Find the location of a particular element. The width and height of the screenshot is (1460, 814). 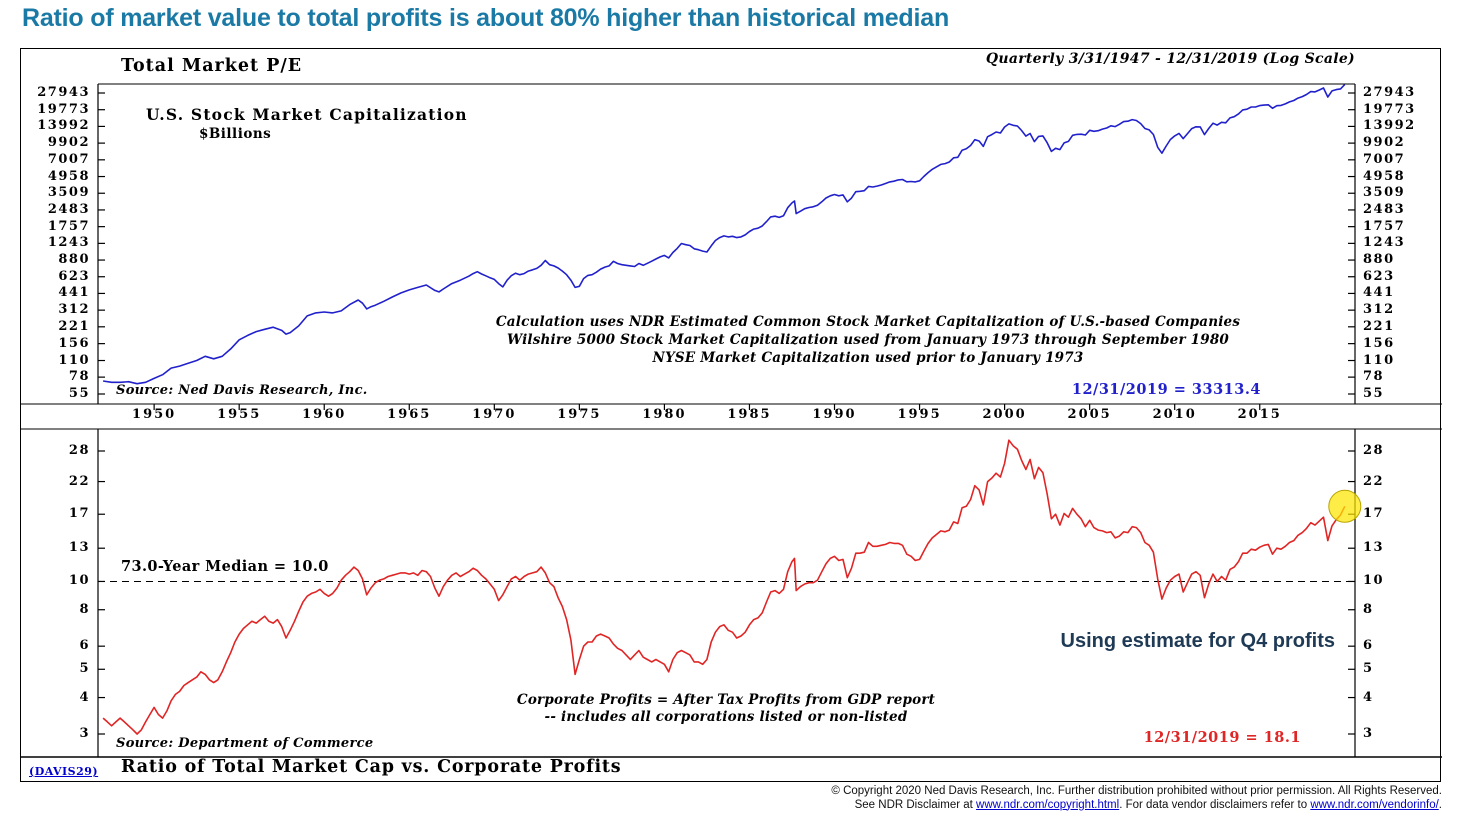

x-axis-tick-label: 1955 is located at coordinates (239, 414).